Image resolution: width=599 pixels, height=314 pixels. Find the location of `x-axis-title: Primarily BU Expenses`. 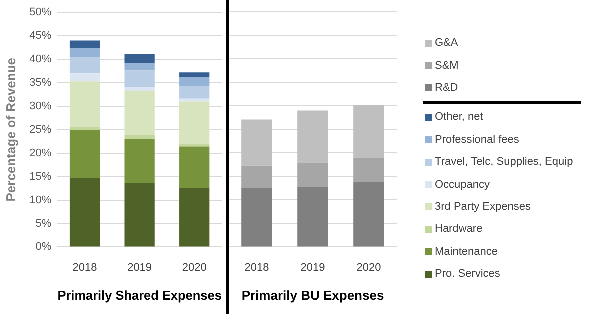

x-axis-title: Primarily BU Expenses is located at coordinates (313, 295).